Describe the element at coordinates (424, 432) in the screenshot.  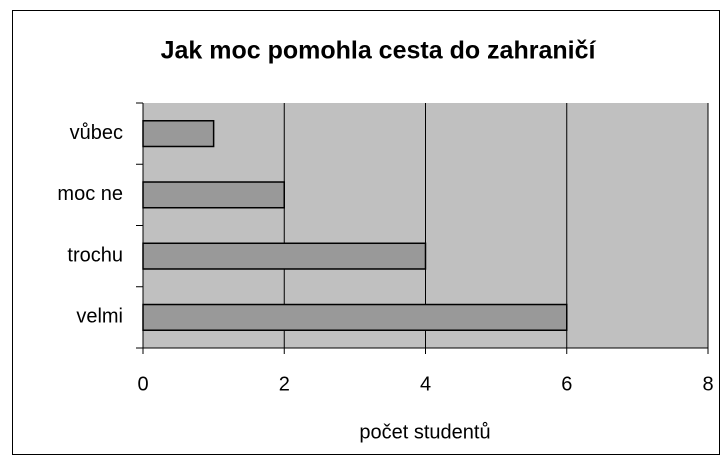
I see `x-axis-label: počet studentů` at that location.